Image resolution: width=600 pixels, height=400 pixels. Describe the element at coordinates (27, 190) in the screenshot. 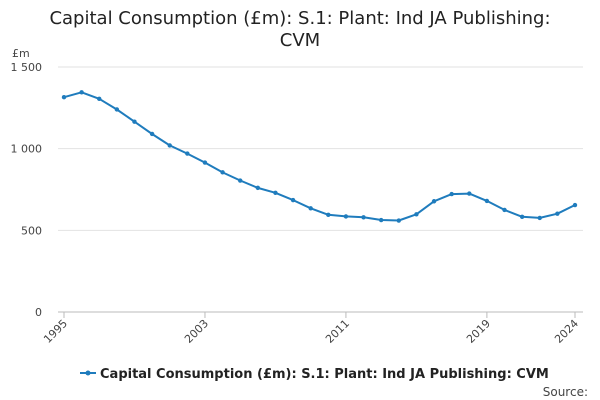

I see `y-axis-ticks: 0 500 1 000 1 500` at that location.